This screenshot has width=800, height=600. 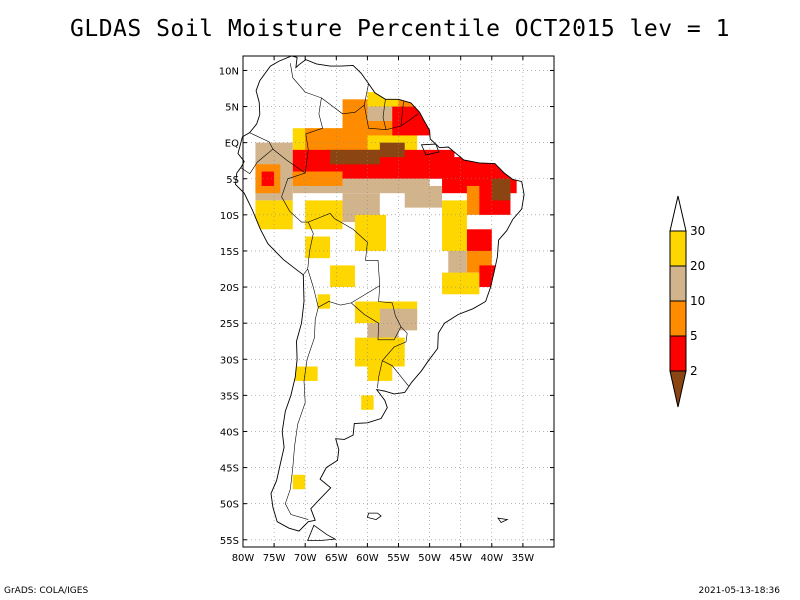 I want to click on legend-swatch-gt30, so click(x=678, y=213).